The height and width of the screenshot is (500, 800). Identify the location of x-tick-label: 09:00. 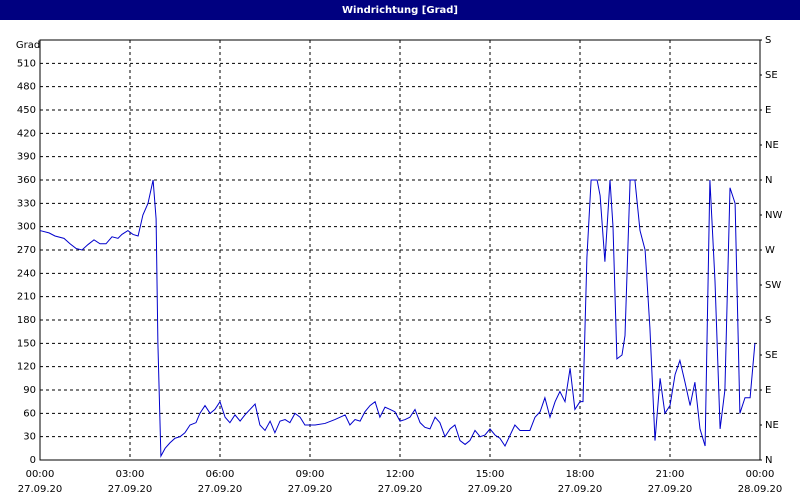
(310, 474).